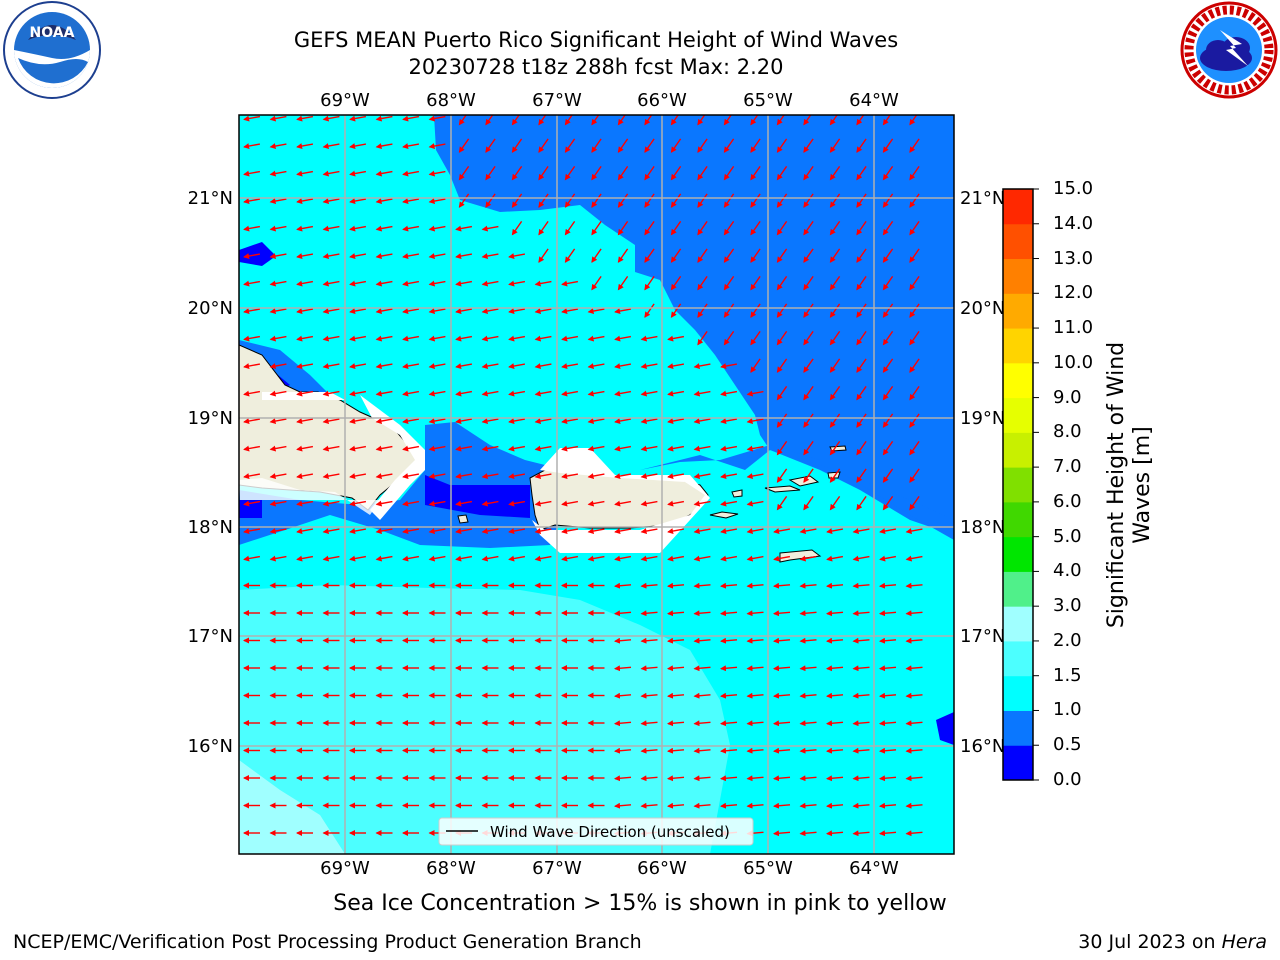 The width and height of the screenshot is (1280, 960). Describe the element at coordinates (52, 33) in the screenshot. I see `svg-text: NOAA` at that location.